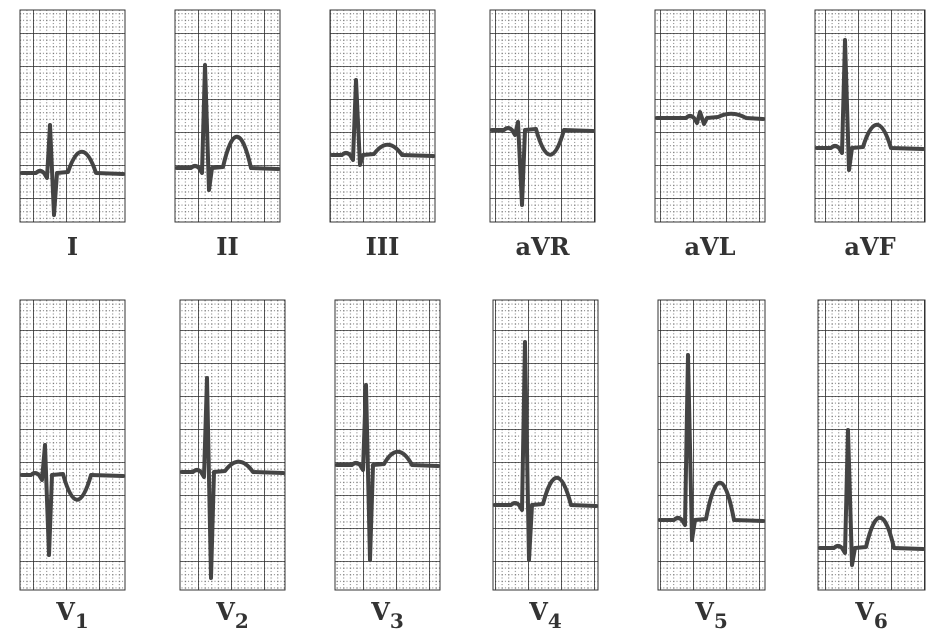 This screenshot has height=639, width=927. I want to click on lead-label: III, so click(383, 246).